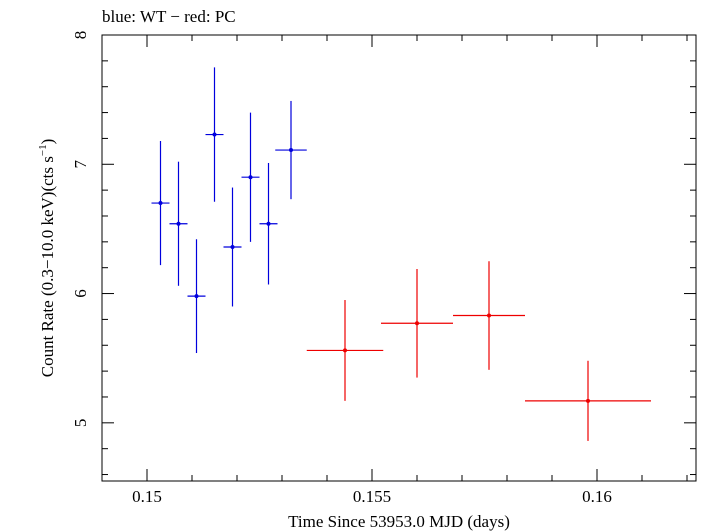  Describe the element at coordinates (47, 142) in the screenshot. I see `y-axis-label-end: )` at that location.